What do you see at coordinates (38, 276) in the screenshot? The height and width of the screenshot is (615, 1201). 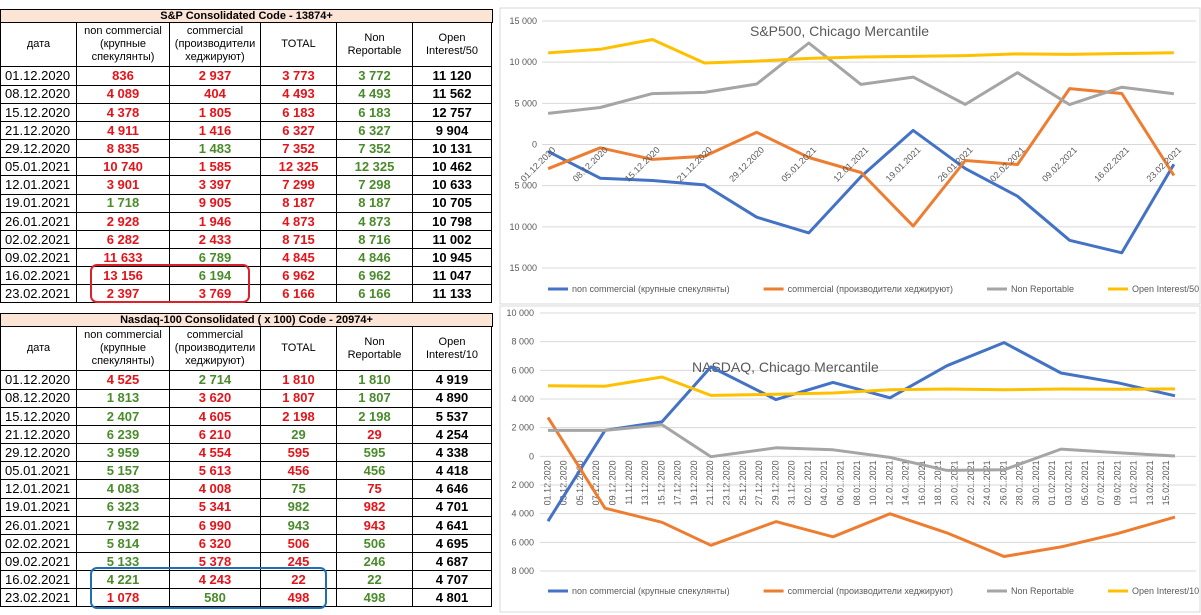 I see `date-cell: 16.02.2021` at bounding box center [38, 276].